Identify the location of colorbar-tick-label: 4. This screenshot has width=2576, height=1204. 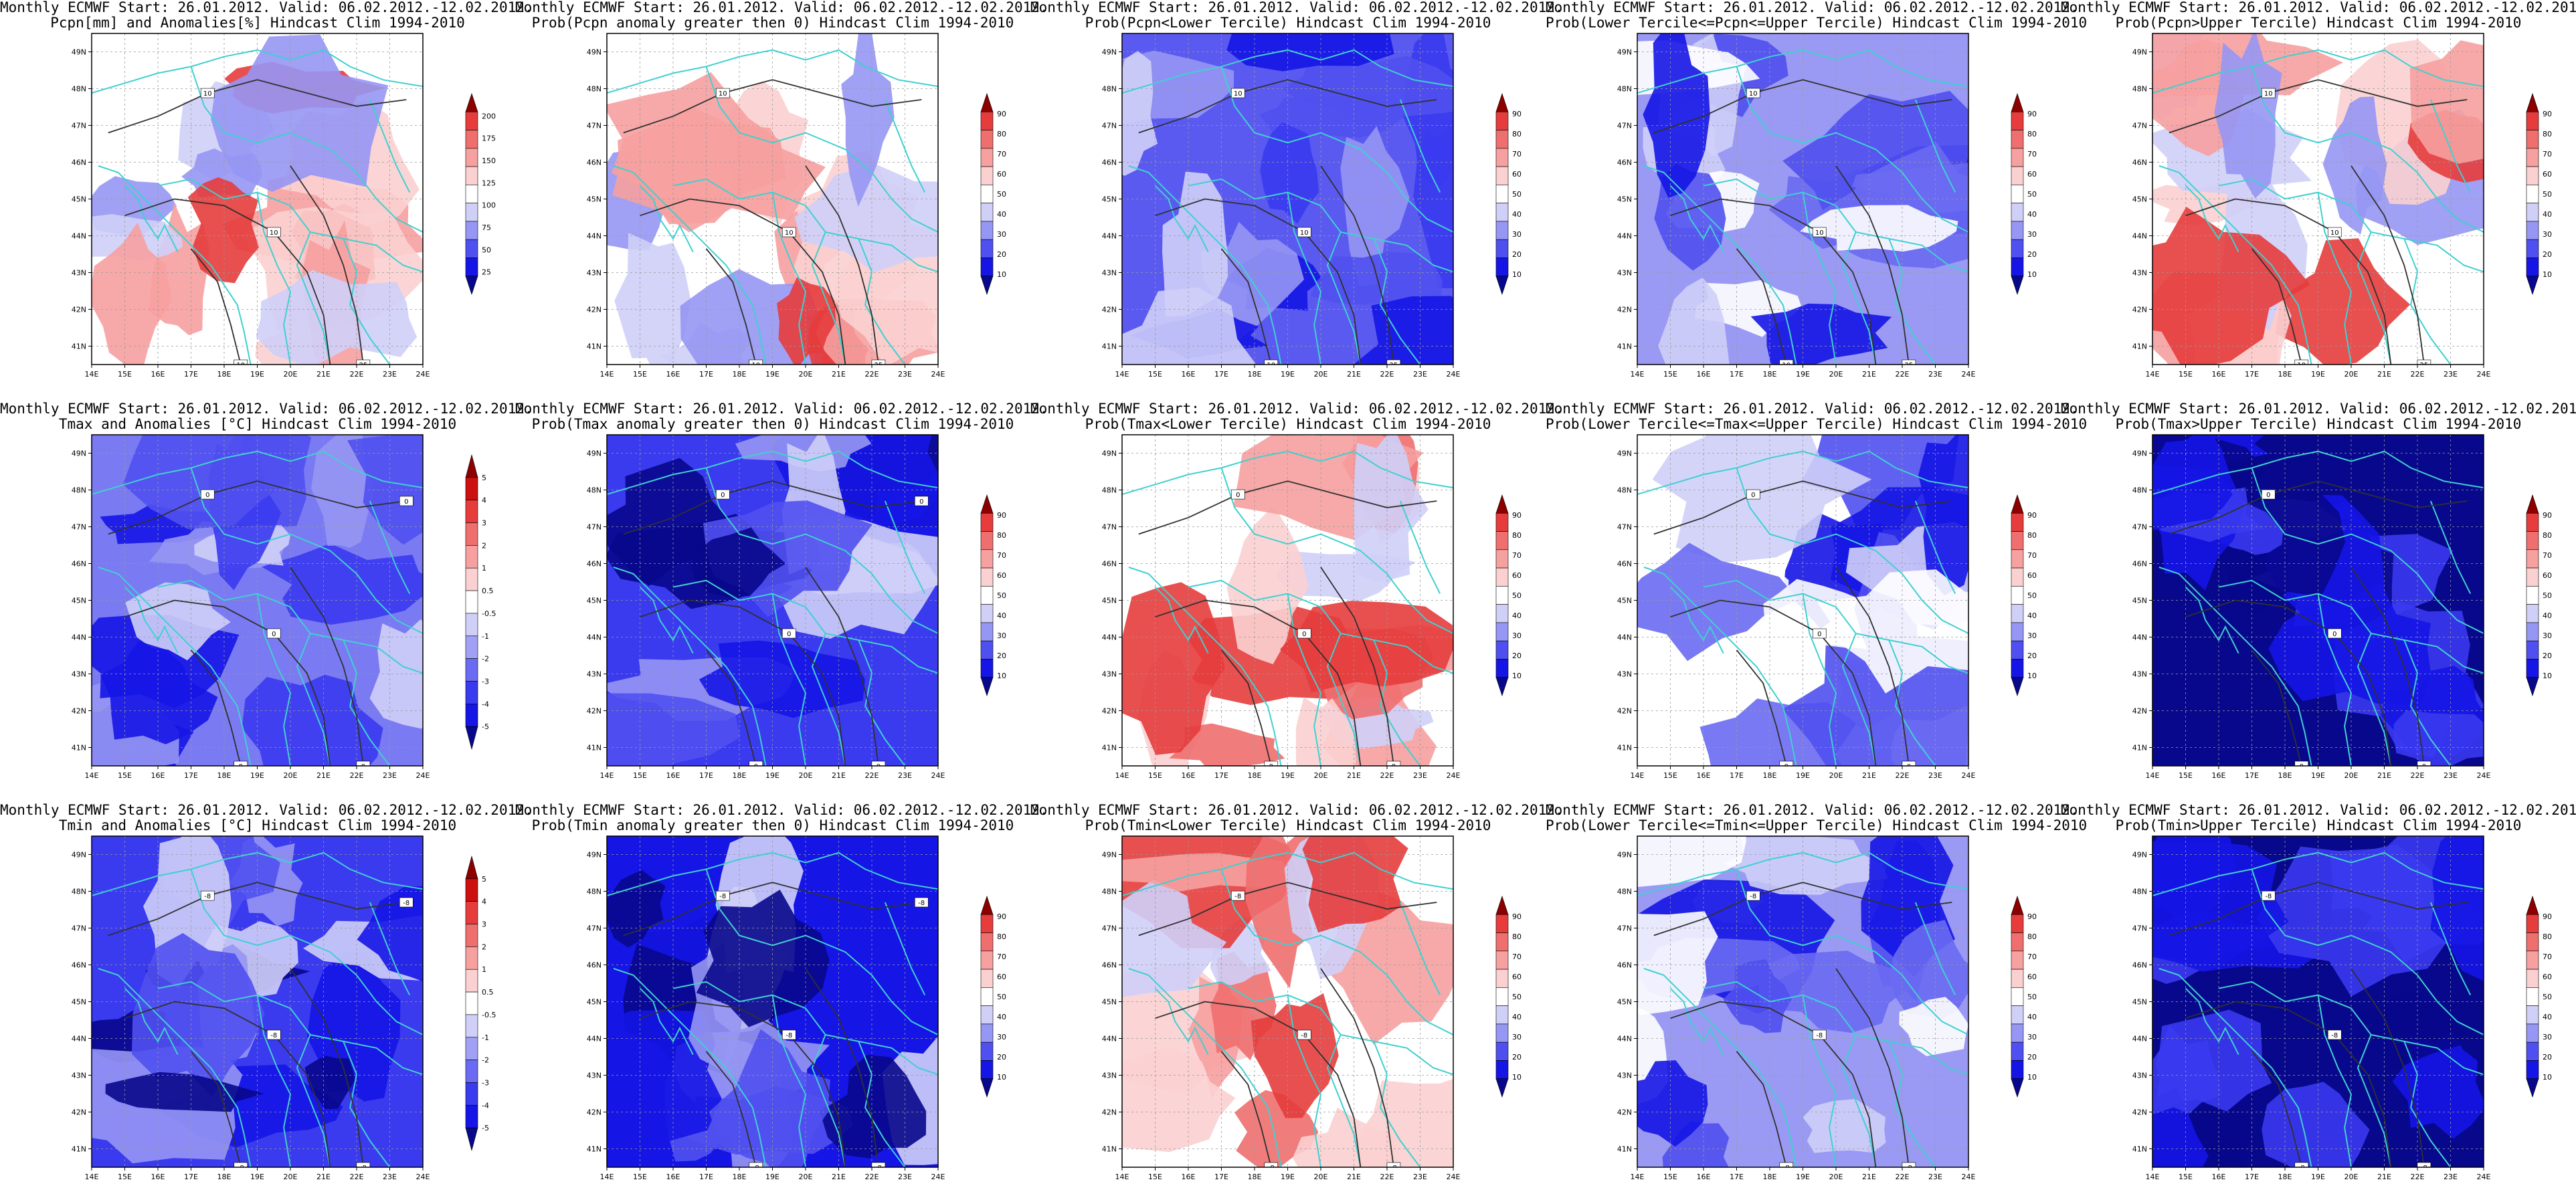
(484, 500).